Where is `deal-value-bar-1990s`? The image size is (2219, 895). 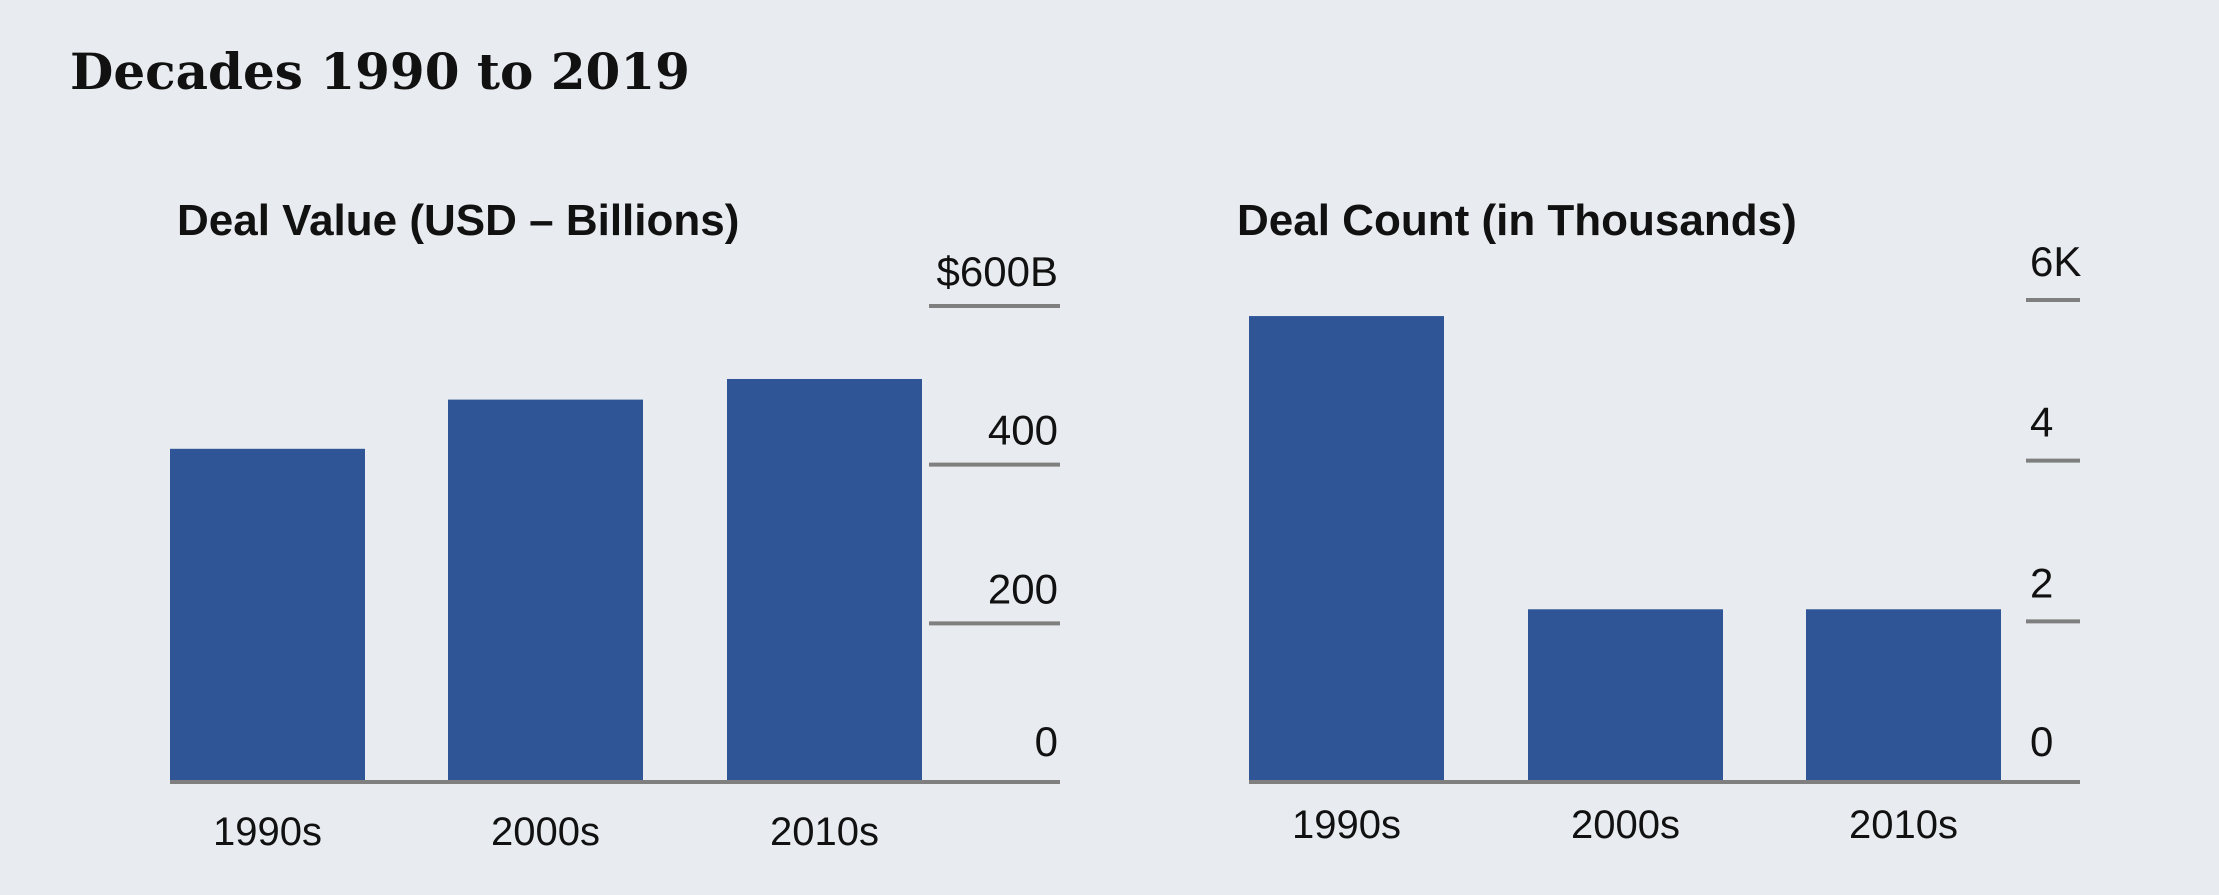
deal-value-bar-1990s is located at coordinates (267, 615).